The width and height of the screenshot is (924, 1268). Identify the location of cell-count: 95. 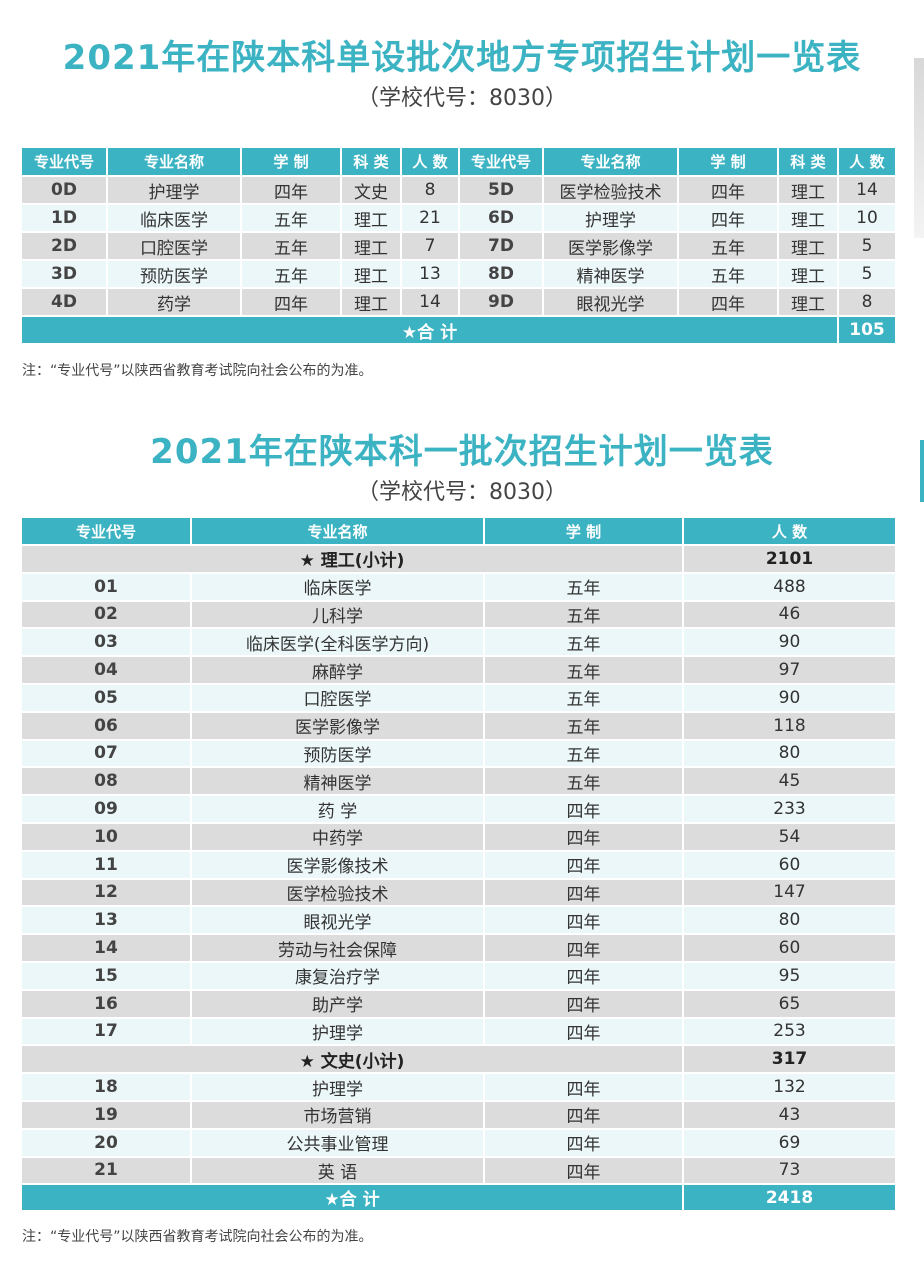
(790, 976).